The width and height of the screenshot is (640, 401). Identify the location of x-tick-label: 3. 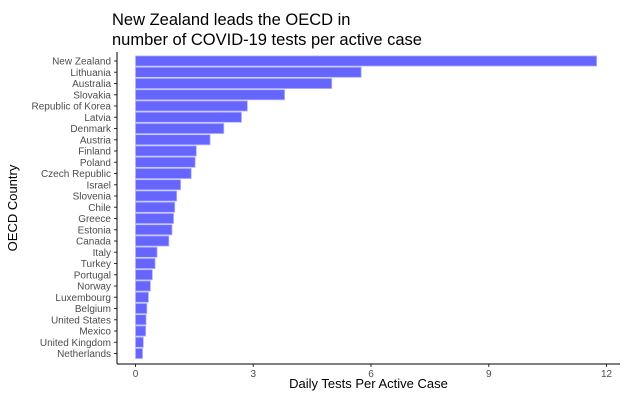
(253, 374).